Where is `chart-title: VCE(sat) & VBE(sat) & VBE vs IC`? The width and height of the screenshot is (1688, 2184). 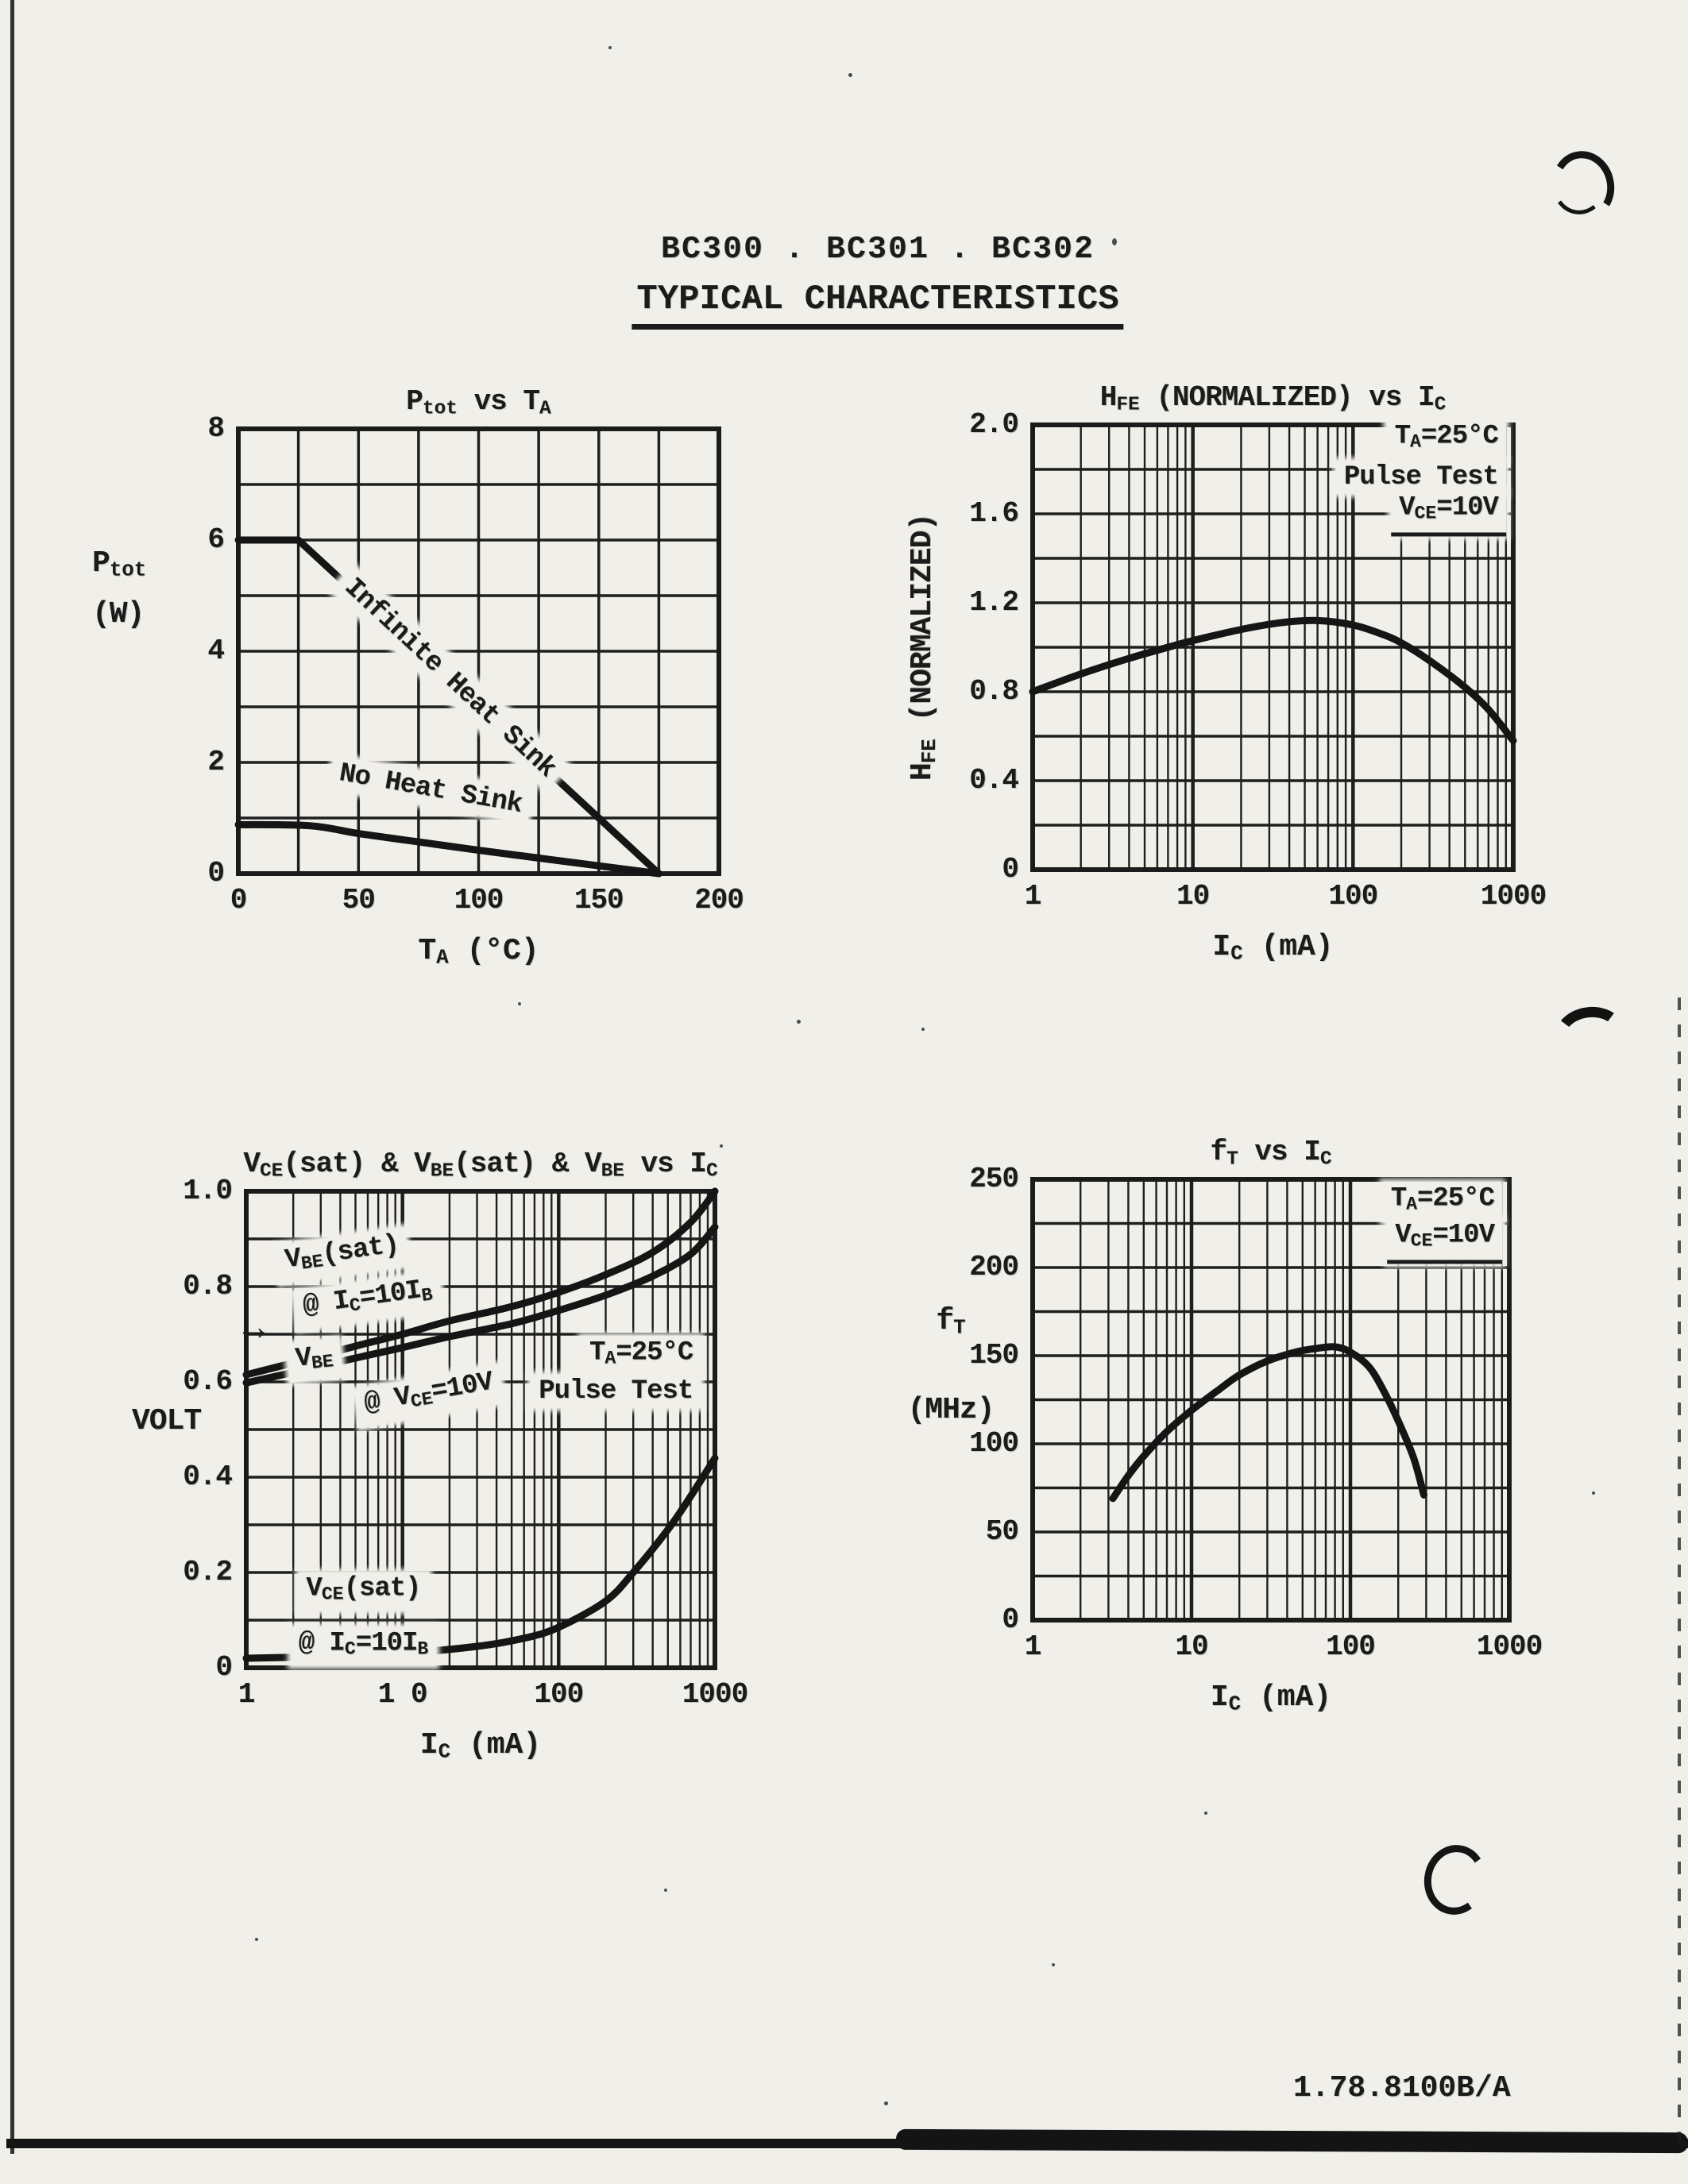
chart-title: VCE(sat) & VBE(sat) & VBE vs IC is located at coordinates (480, 1165).